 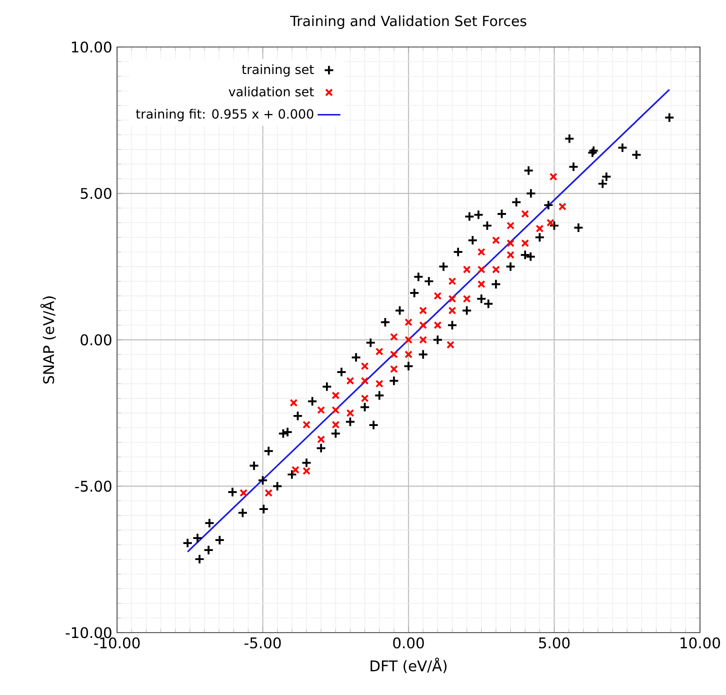 I want to click on x-tick-label: 10.00, so click(x=700, y=643).